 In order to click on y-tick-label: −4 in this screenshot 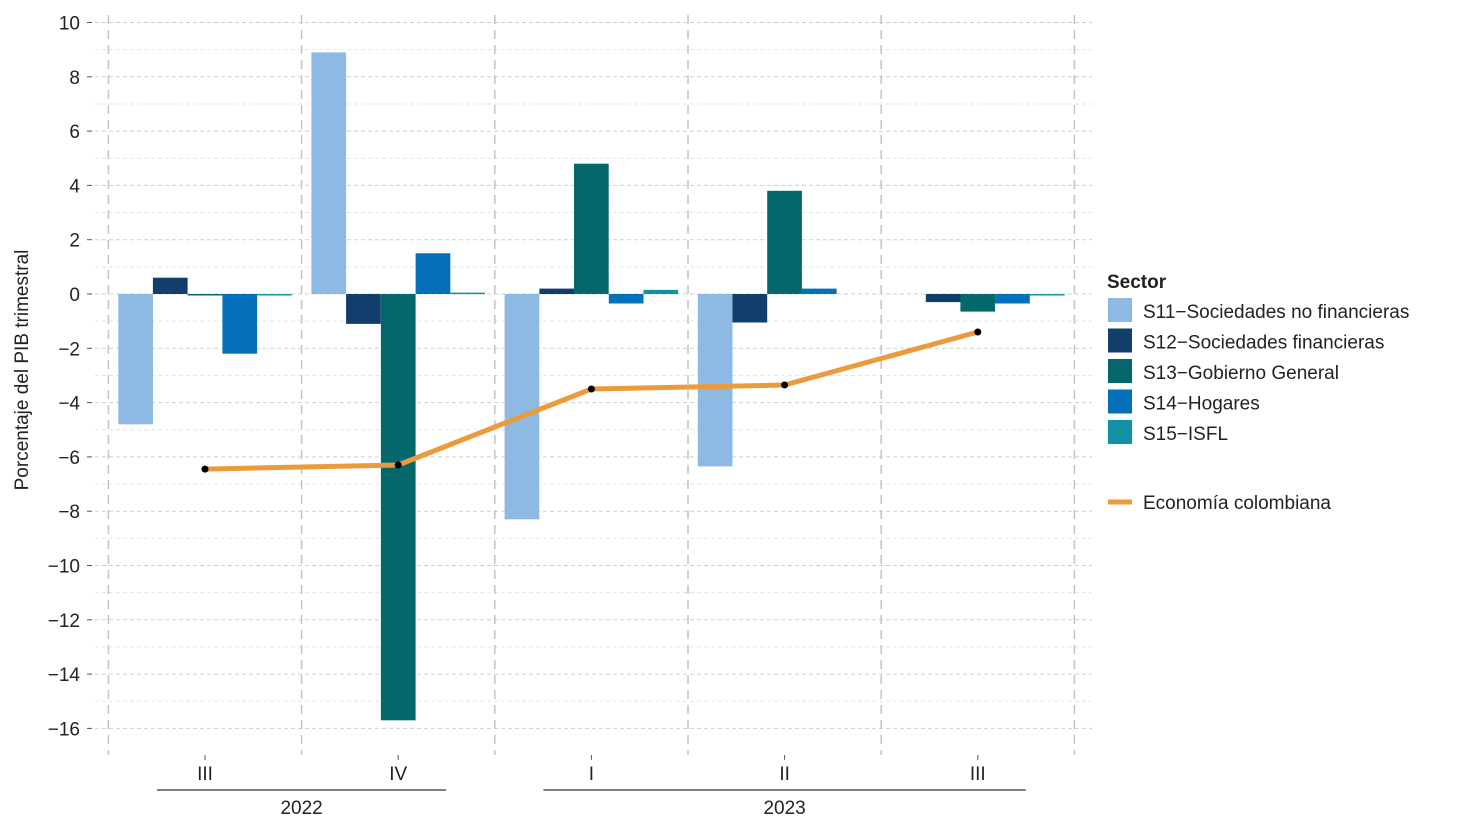, I will do `click(69, 404)`.